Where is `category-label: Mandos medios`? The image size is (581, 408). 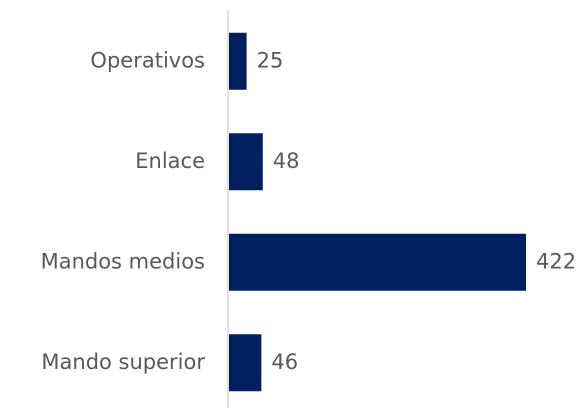 category-label: Mandos medios is located at coordinates (123, 261).